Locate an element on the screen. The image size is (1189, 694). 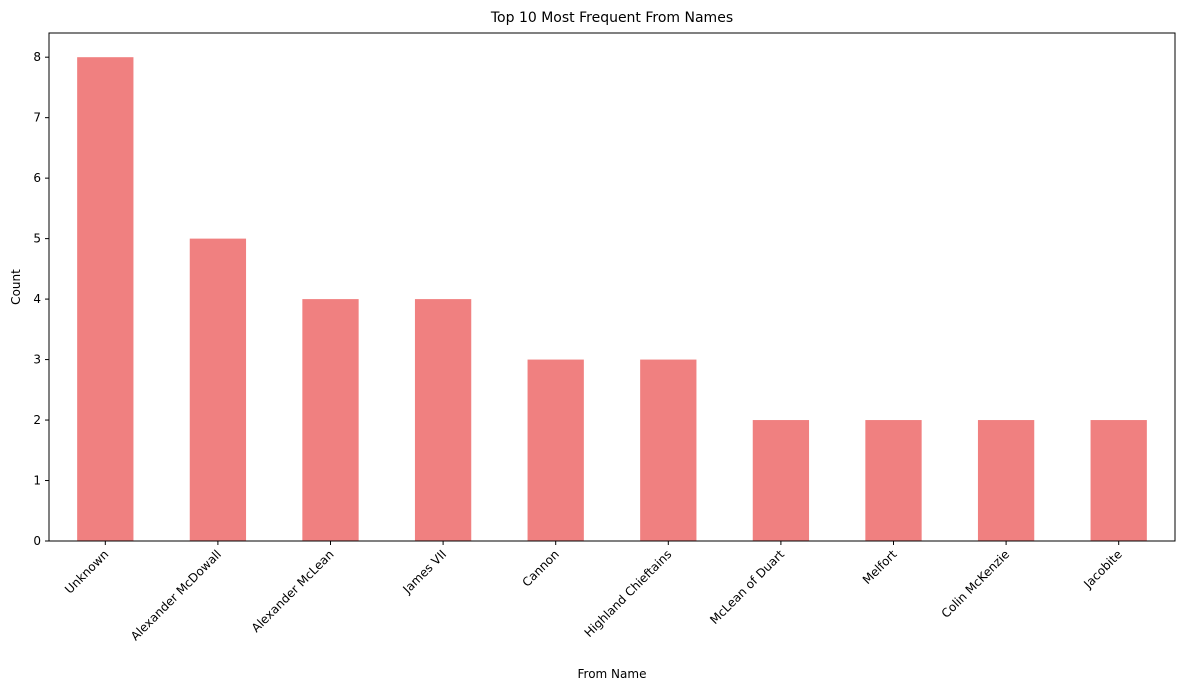
x-tick-label-5: Highland Chieftains is located at coordinates (628, 593).